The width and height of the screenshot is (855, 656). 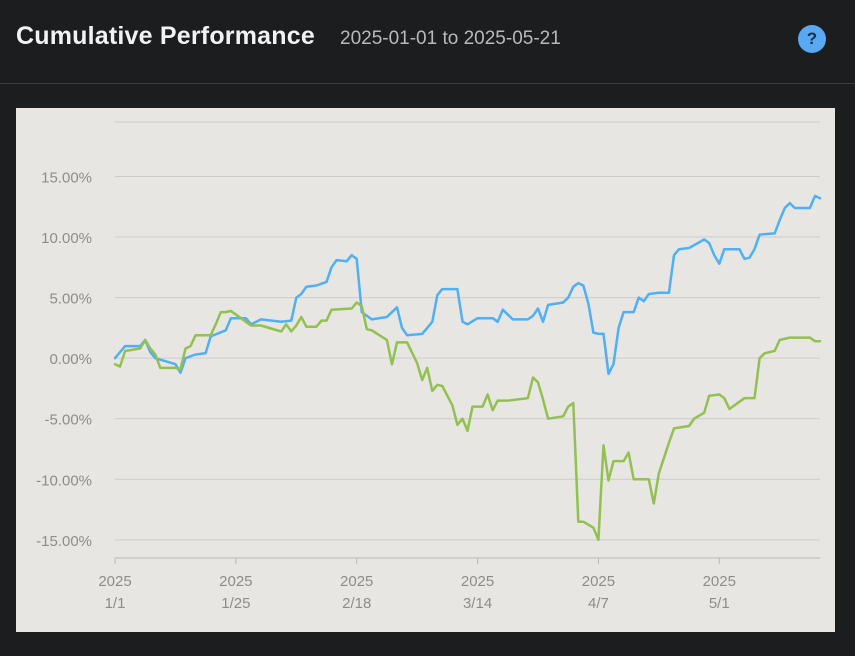 What do you see at coordinates (165, 36) in the screenshot?
I see `page-title: Cumulative Performance` at bounding box center [165, 36].